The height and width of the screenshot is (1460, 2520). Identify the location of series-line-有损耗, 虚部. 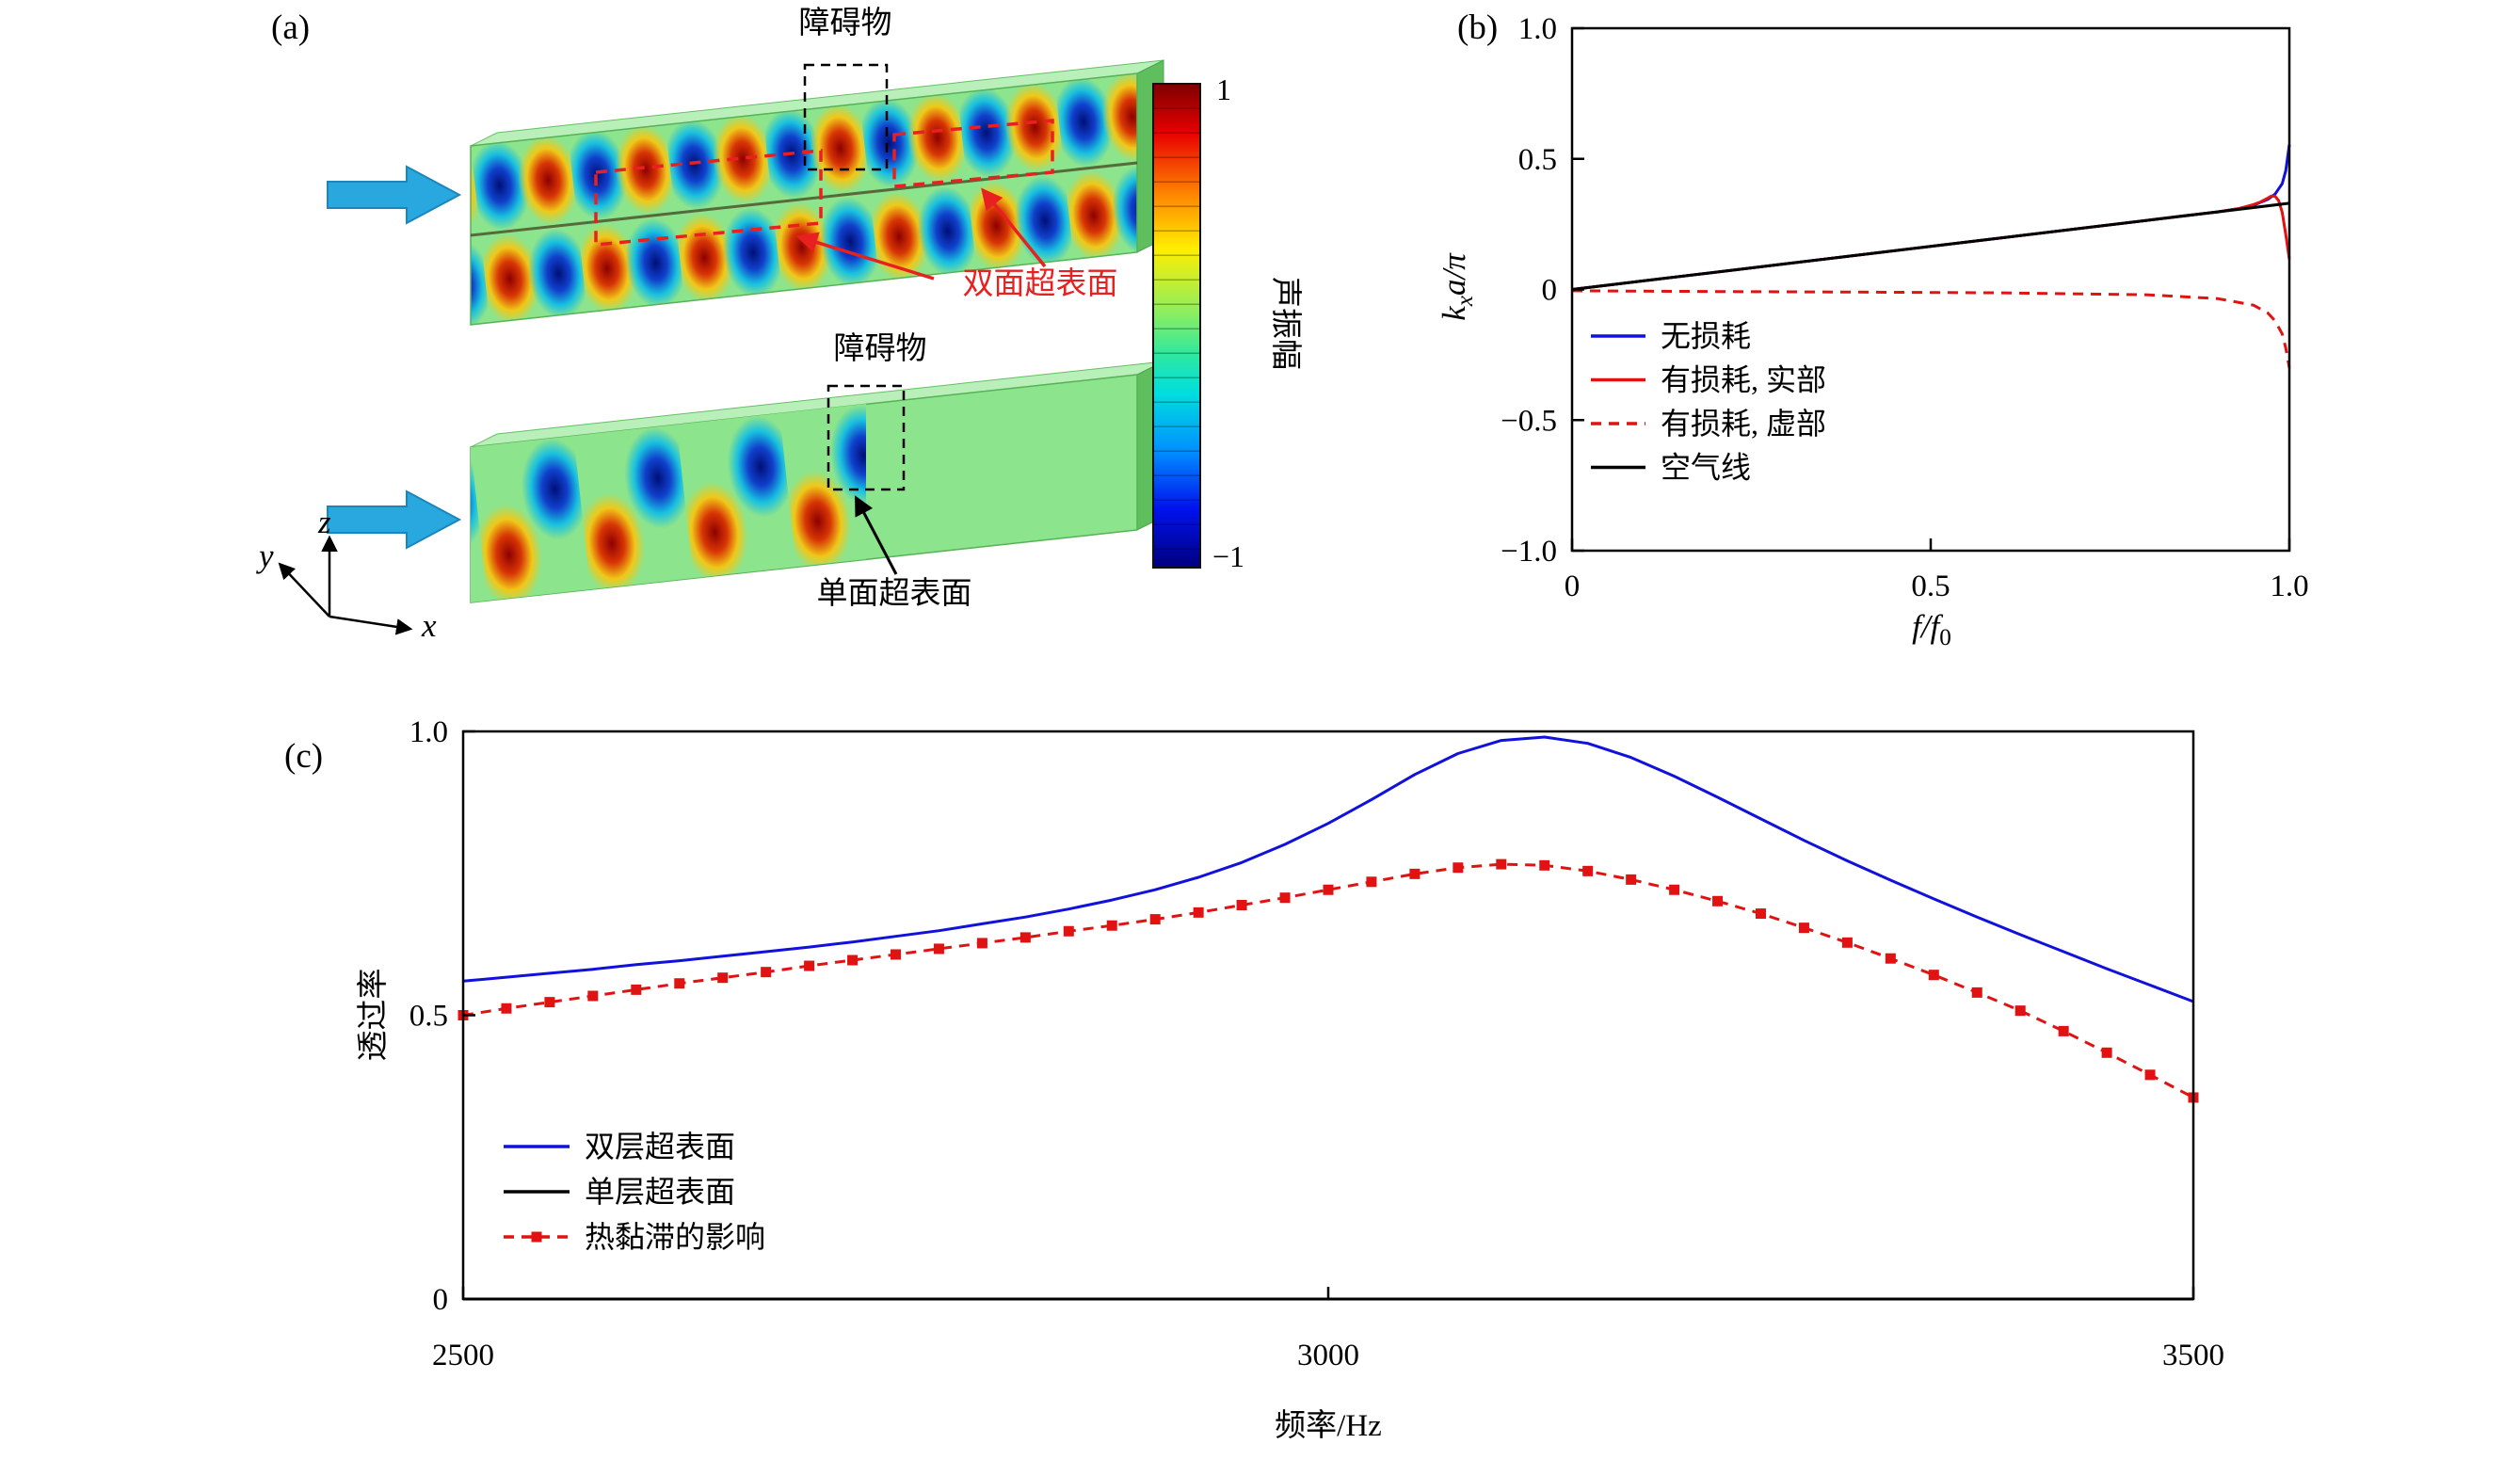
(1931, 329).